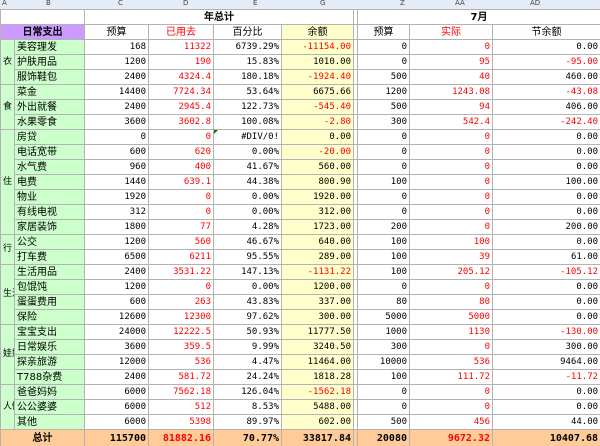 Image resolution: width=600 pixels, height=446 pixels. I want to click on balance-cell: 602.00, so click(317, 422).